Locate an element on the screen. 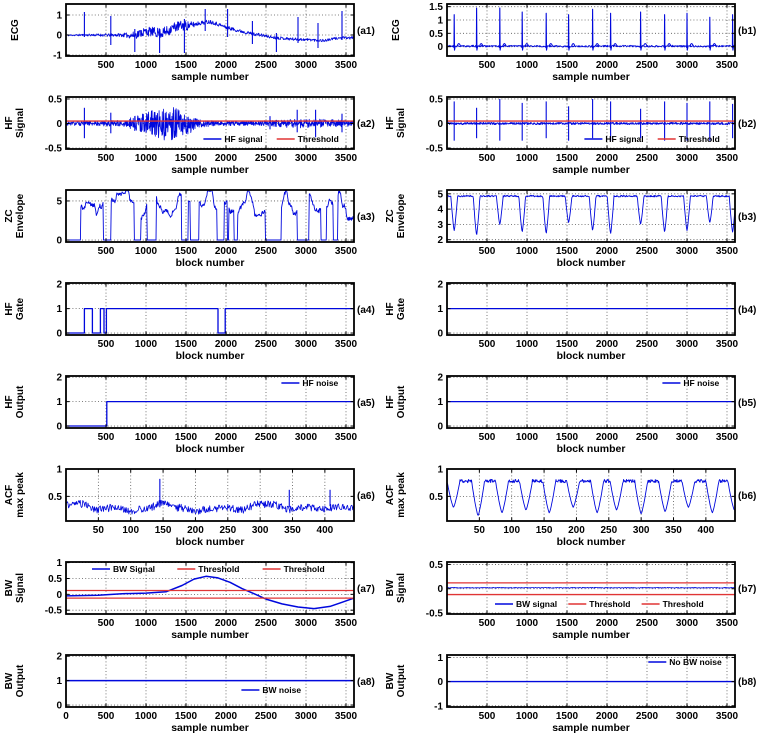 The width and height of the screenshot is (763, 745). panel-corner-label: (b1) is located at coordinates (747, 31).